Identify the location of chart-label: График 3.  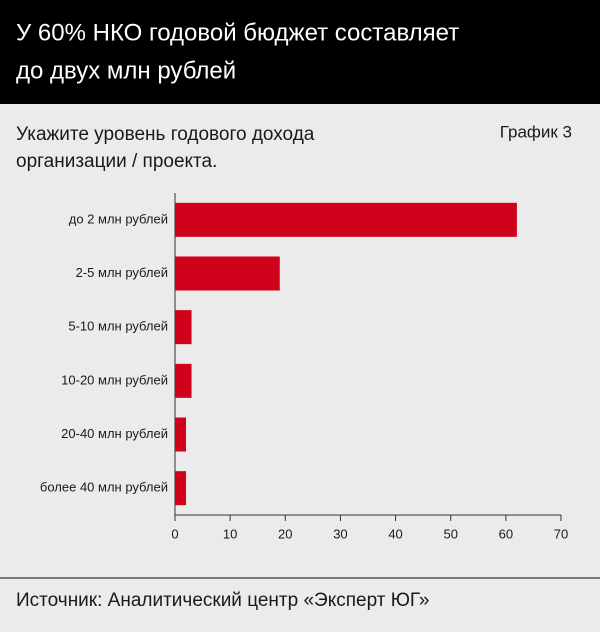
(536, 131).